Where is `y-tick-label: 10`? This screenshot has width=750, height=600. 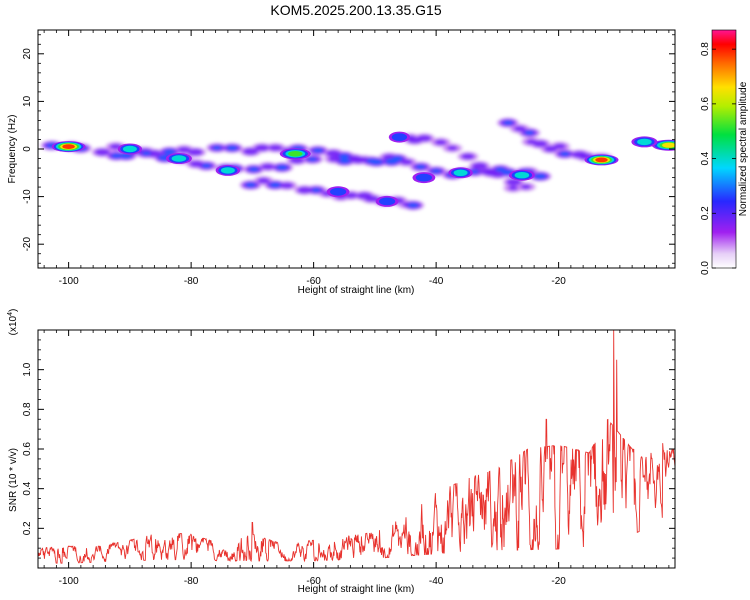 y-tick-label: 10 is located at coordinates (27, 101).